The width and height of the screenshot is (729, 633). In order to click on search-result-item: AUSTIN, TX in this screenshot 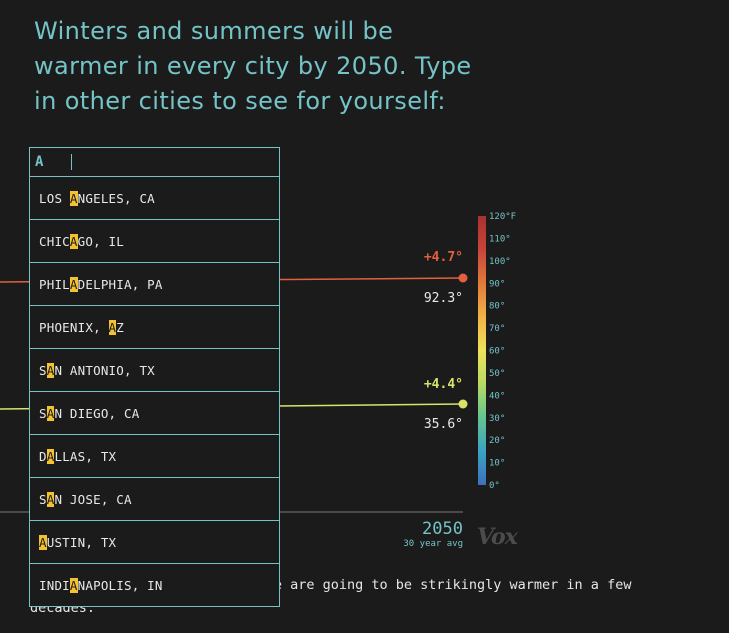, I will do `click(154, 542)`.